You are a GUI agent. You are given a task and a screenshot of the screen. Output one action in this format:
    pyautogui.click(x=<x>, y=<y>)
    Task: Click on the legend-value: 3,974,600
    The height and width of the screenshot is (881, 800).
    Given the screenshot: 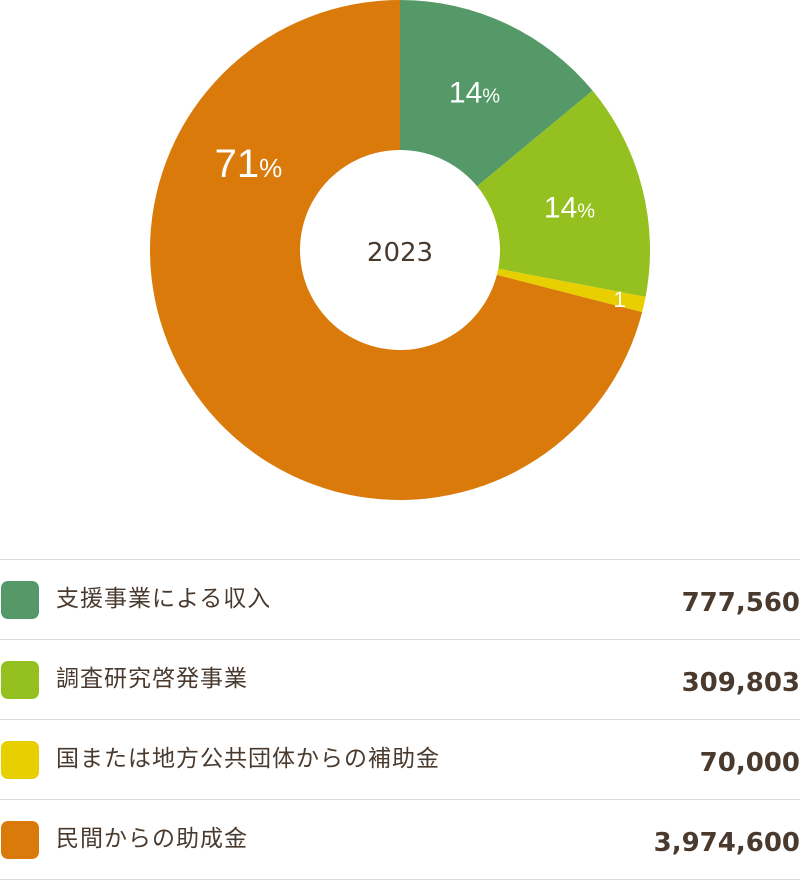 What is the action you would take?
    pyautogui.click(x=726, y=843)
    